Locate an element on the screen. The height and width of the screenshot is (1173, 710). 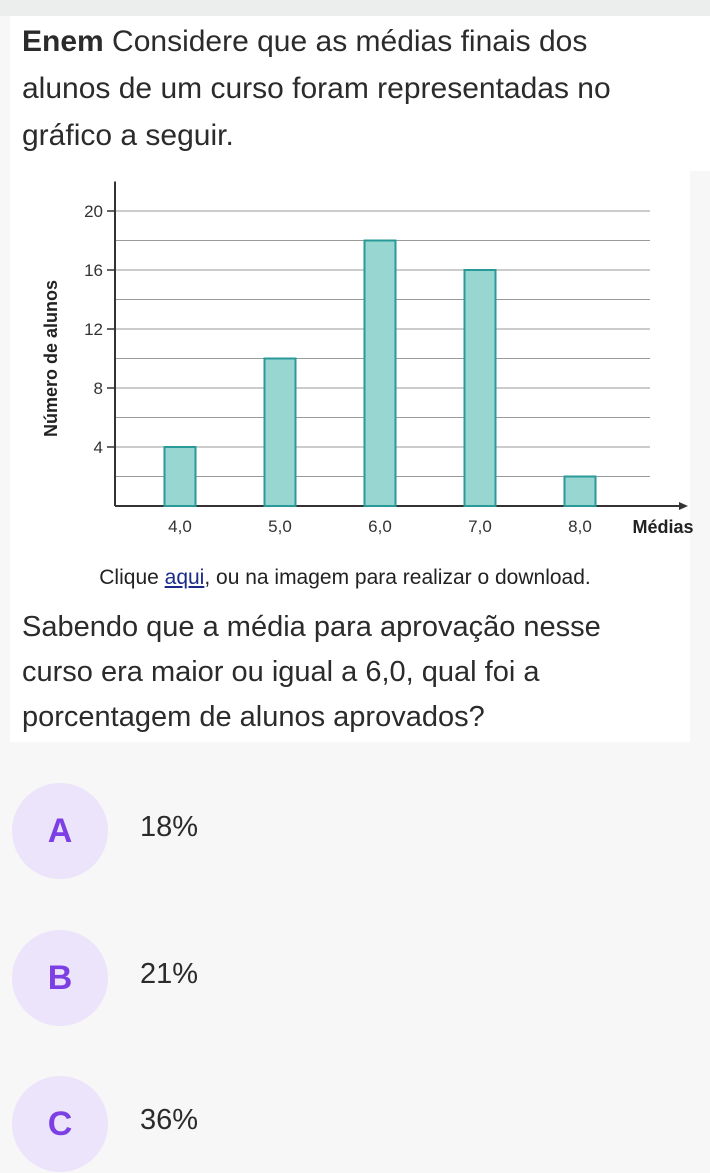
y-tick-label: 4 is located at coordinates (98, 447).